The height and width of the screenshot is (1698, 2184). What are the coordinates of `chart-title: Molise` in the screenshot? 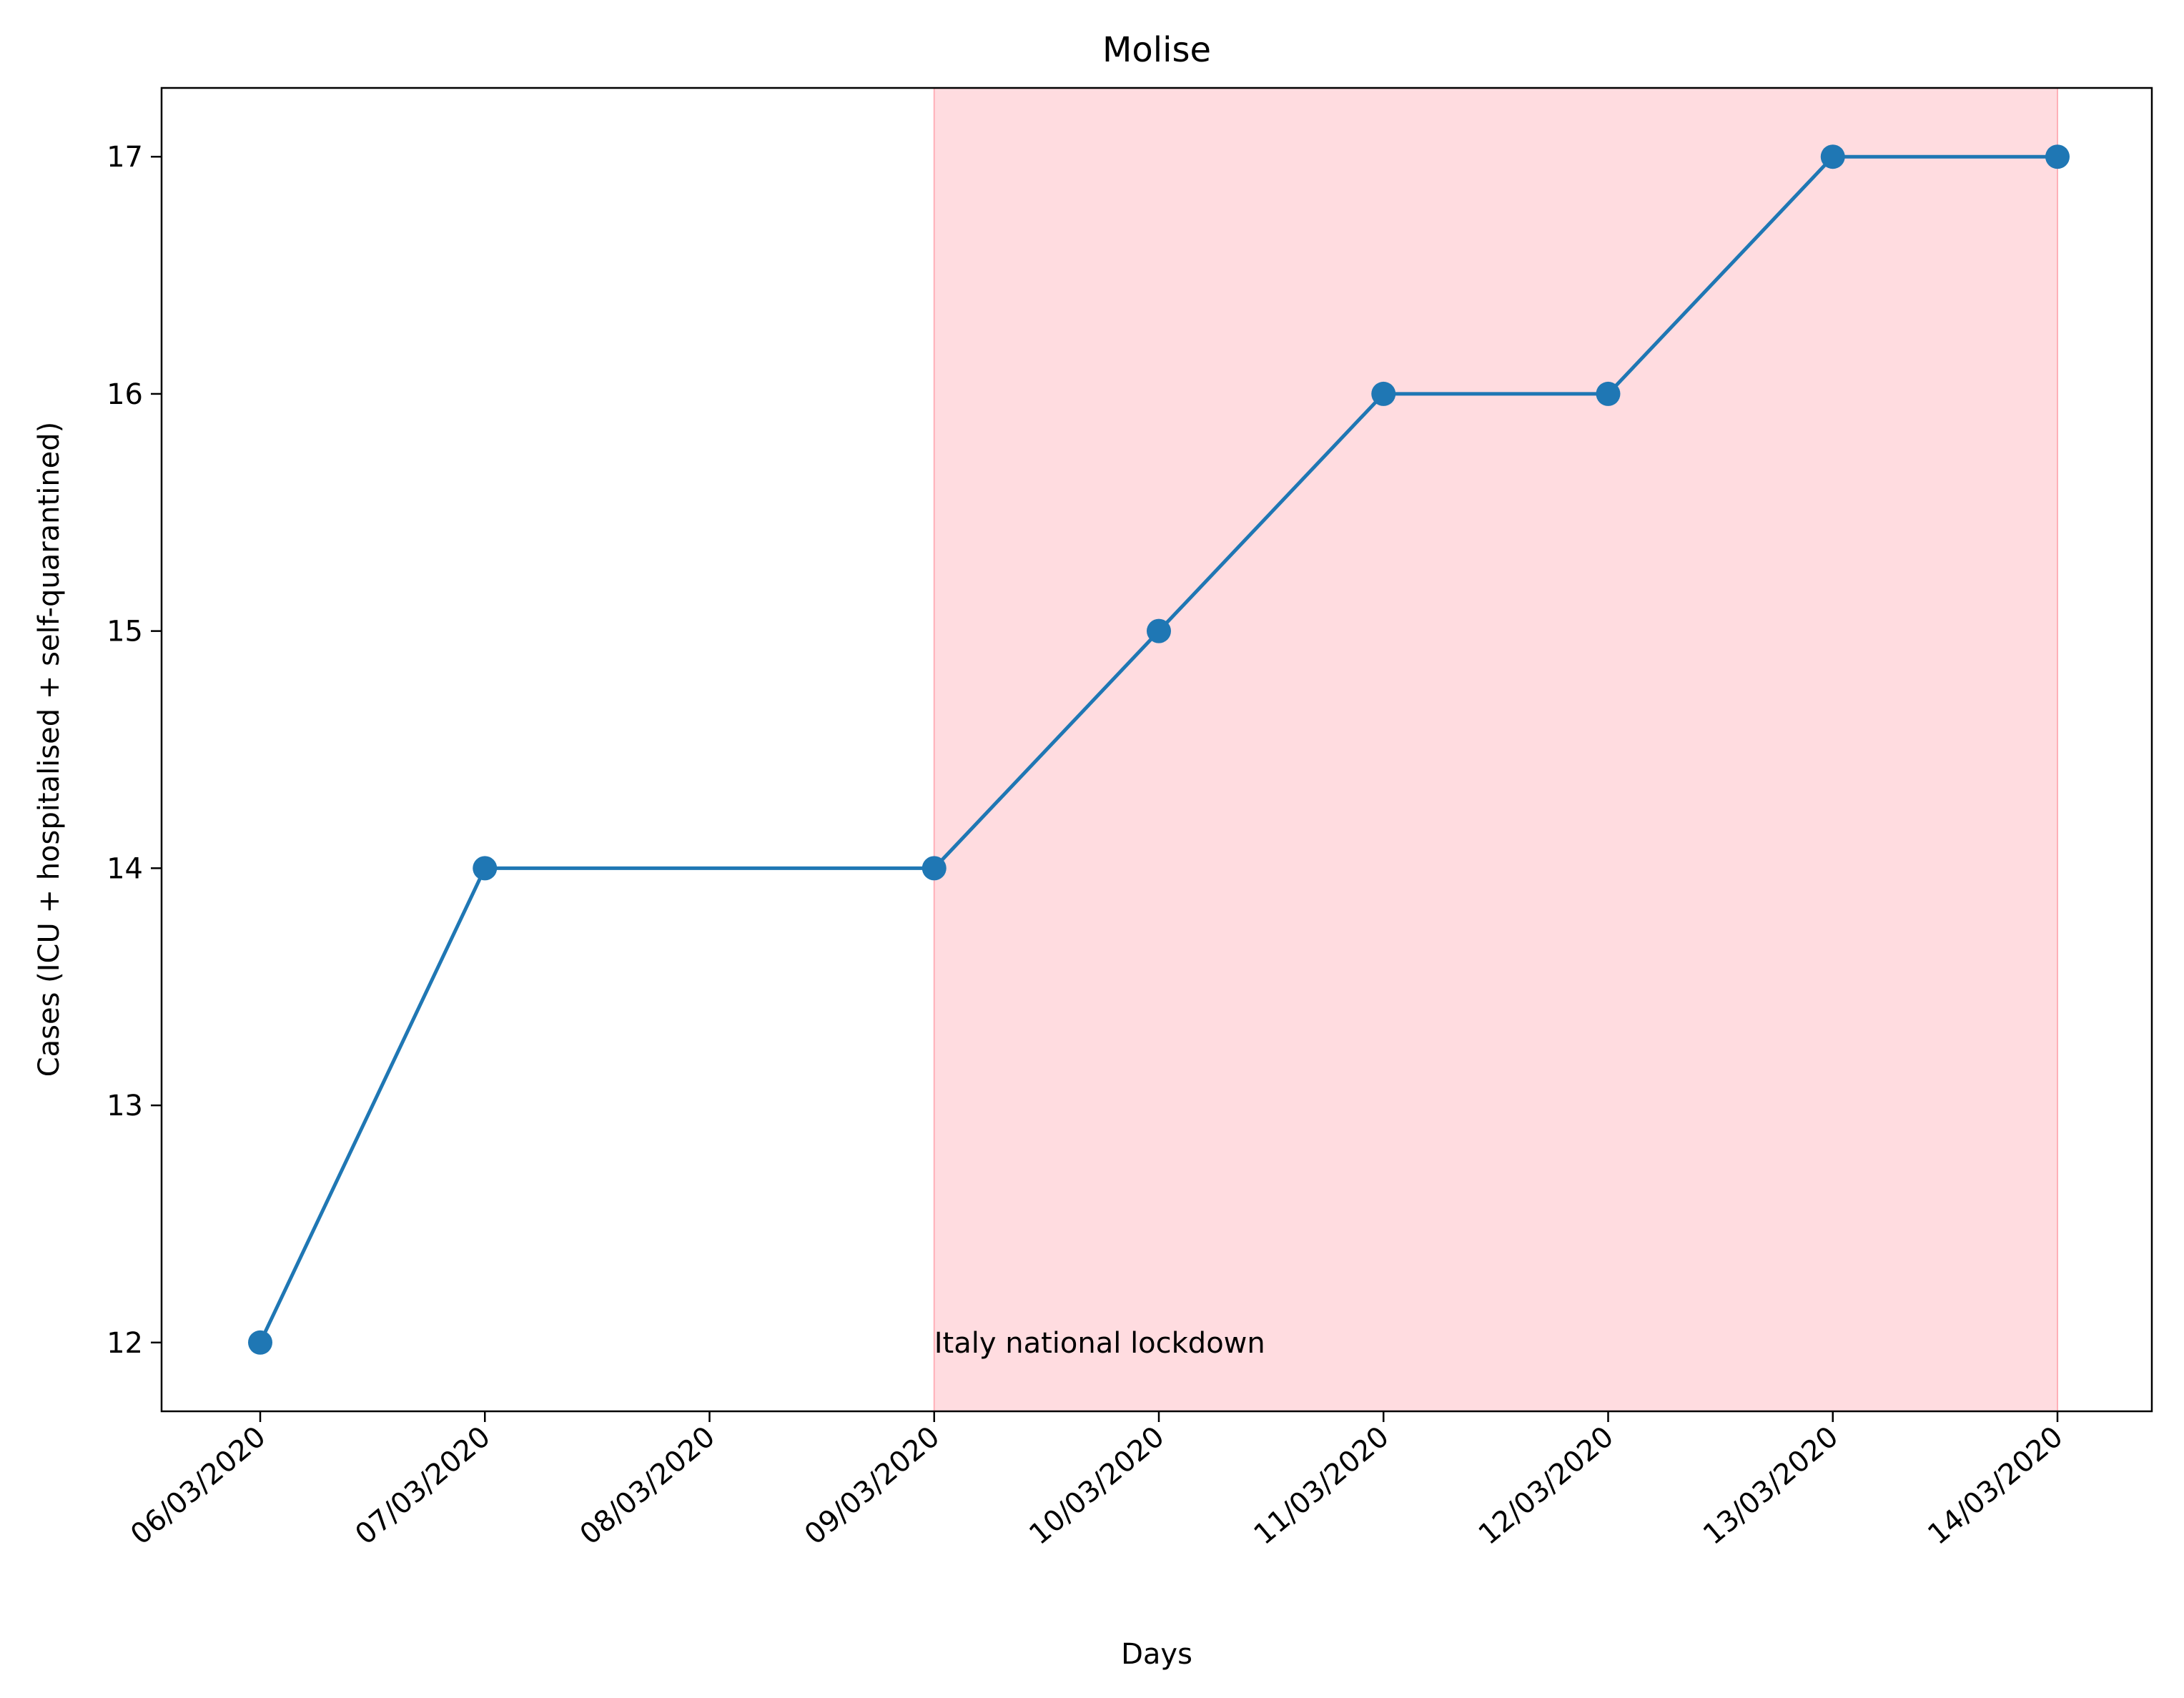 It's located at (1156, 50).